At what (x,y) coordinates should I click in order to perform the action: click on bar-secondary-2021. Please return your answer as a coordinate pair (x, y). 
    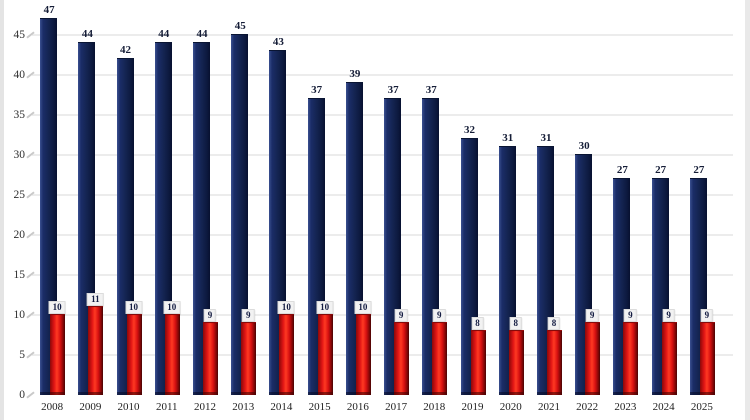
    Looking at the image, I should click on (554, 362).